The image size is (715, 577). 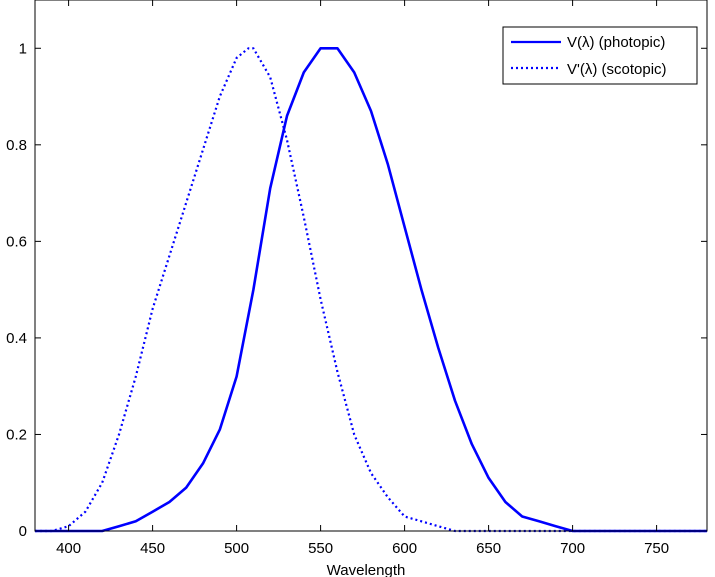 What do you see at coordinates (572, 548) in the screenshot?
I see `x-tick-label: 700` at bounding box center [572, 548].